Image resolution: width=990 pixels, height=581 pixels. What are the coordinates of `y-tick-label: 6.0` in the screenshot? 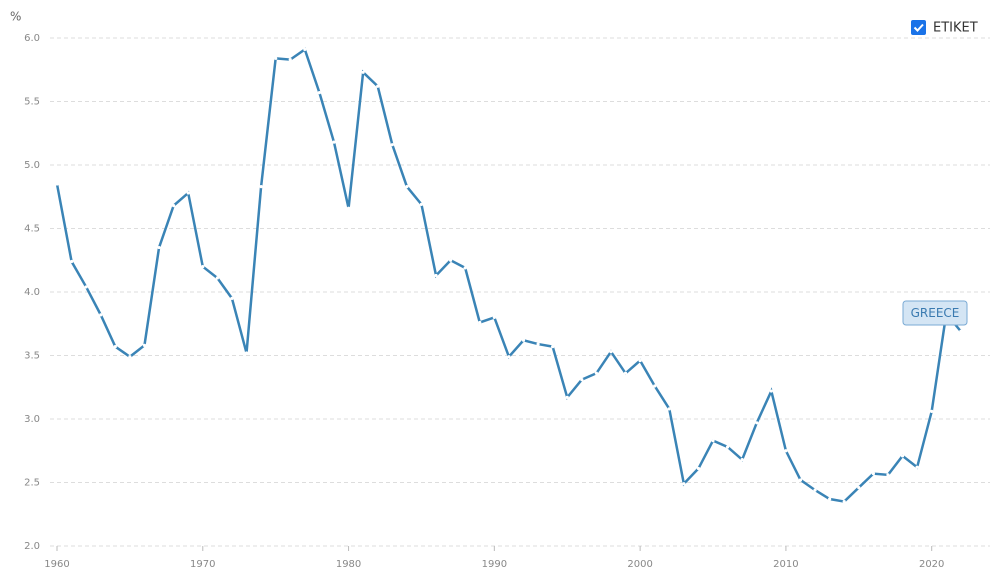 It's located at (32, 38).